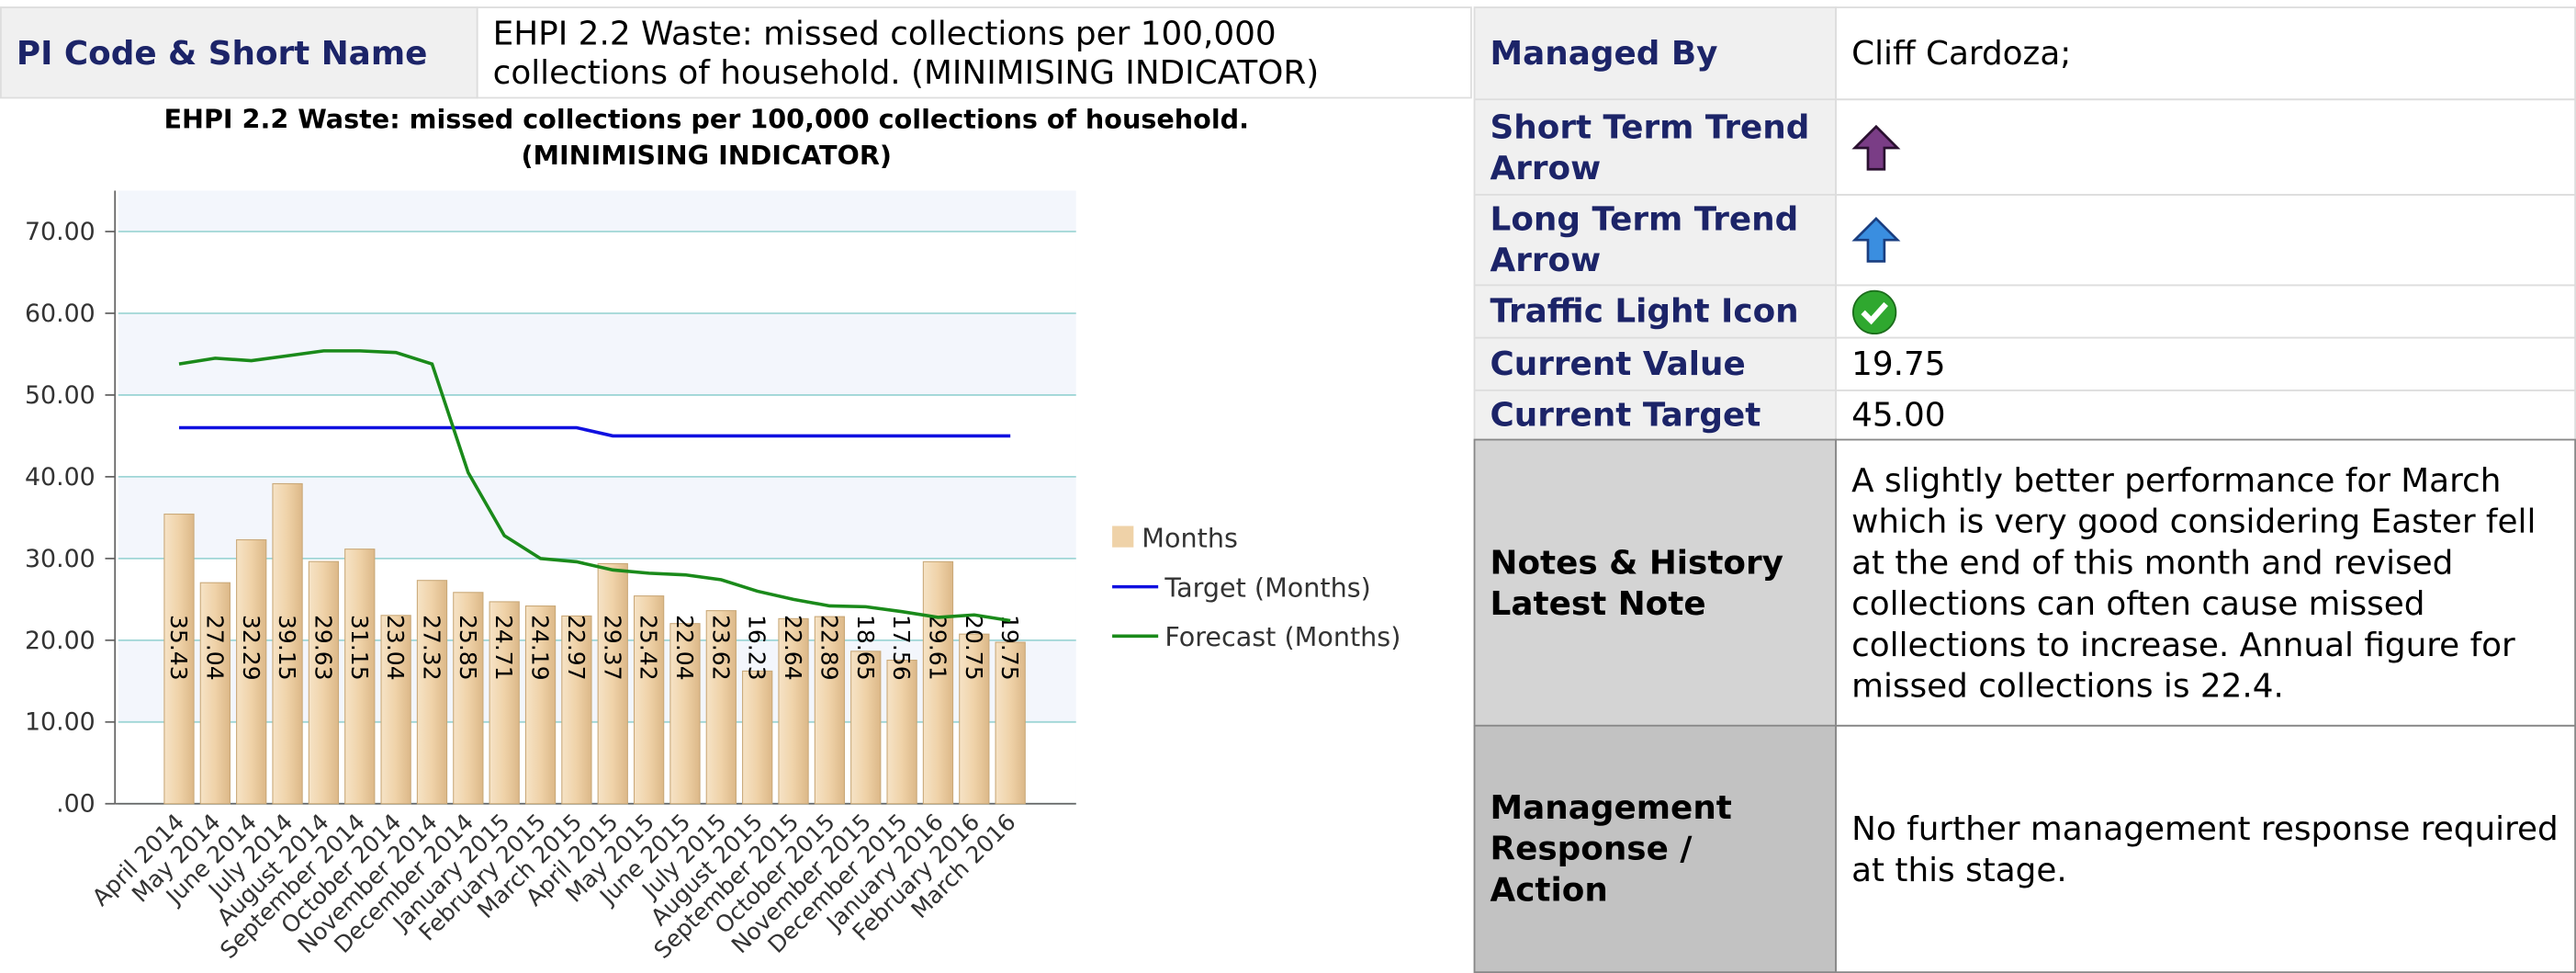  What do you see at coordinates (178, 648) in the screenshot?
I see `bar-value-label: 35.43` at bounding box center [178, 648].